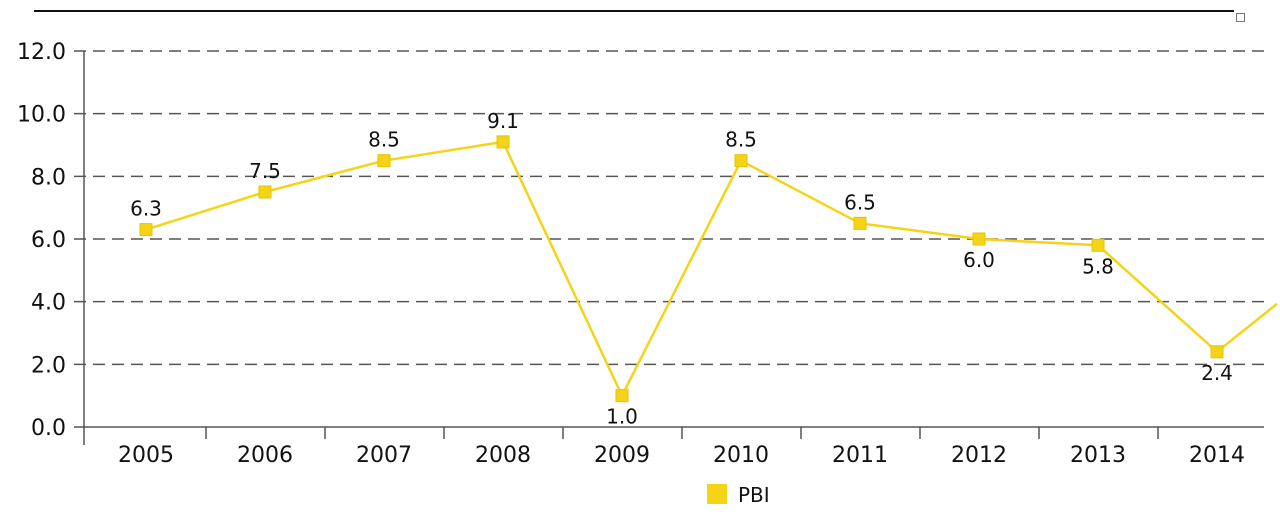 The image size is (1280, 518). Describe the element at coordinates (503, 121) in the screenshot. I see `data-label: 9.1` at that location.